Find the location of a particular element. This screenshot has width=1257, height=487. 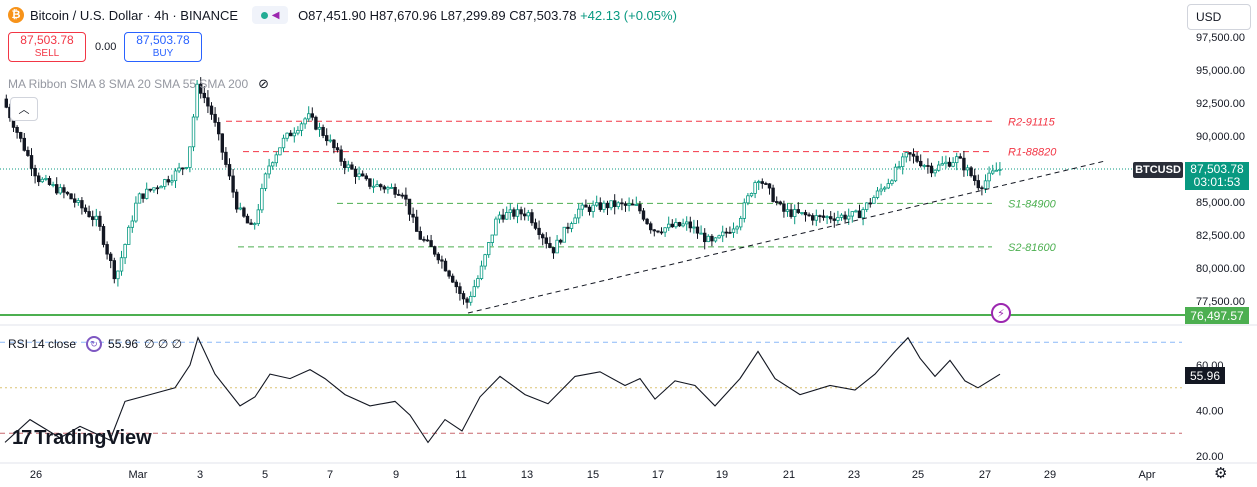

tradingview-logo: 17 TradingView is located at coordinates (82, 438).